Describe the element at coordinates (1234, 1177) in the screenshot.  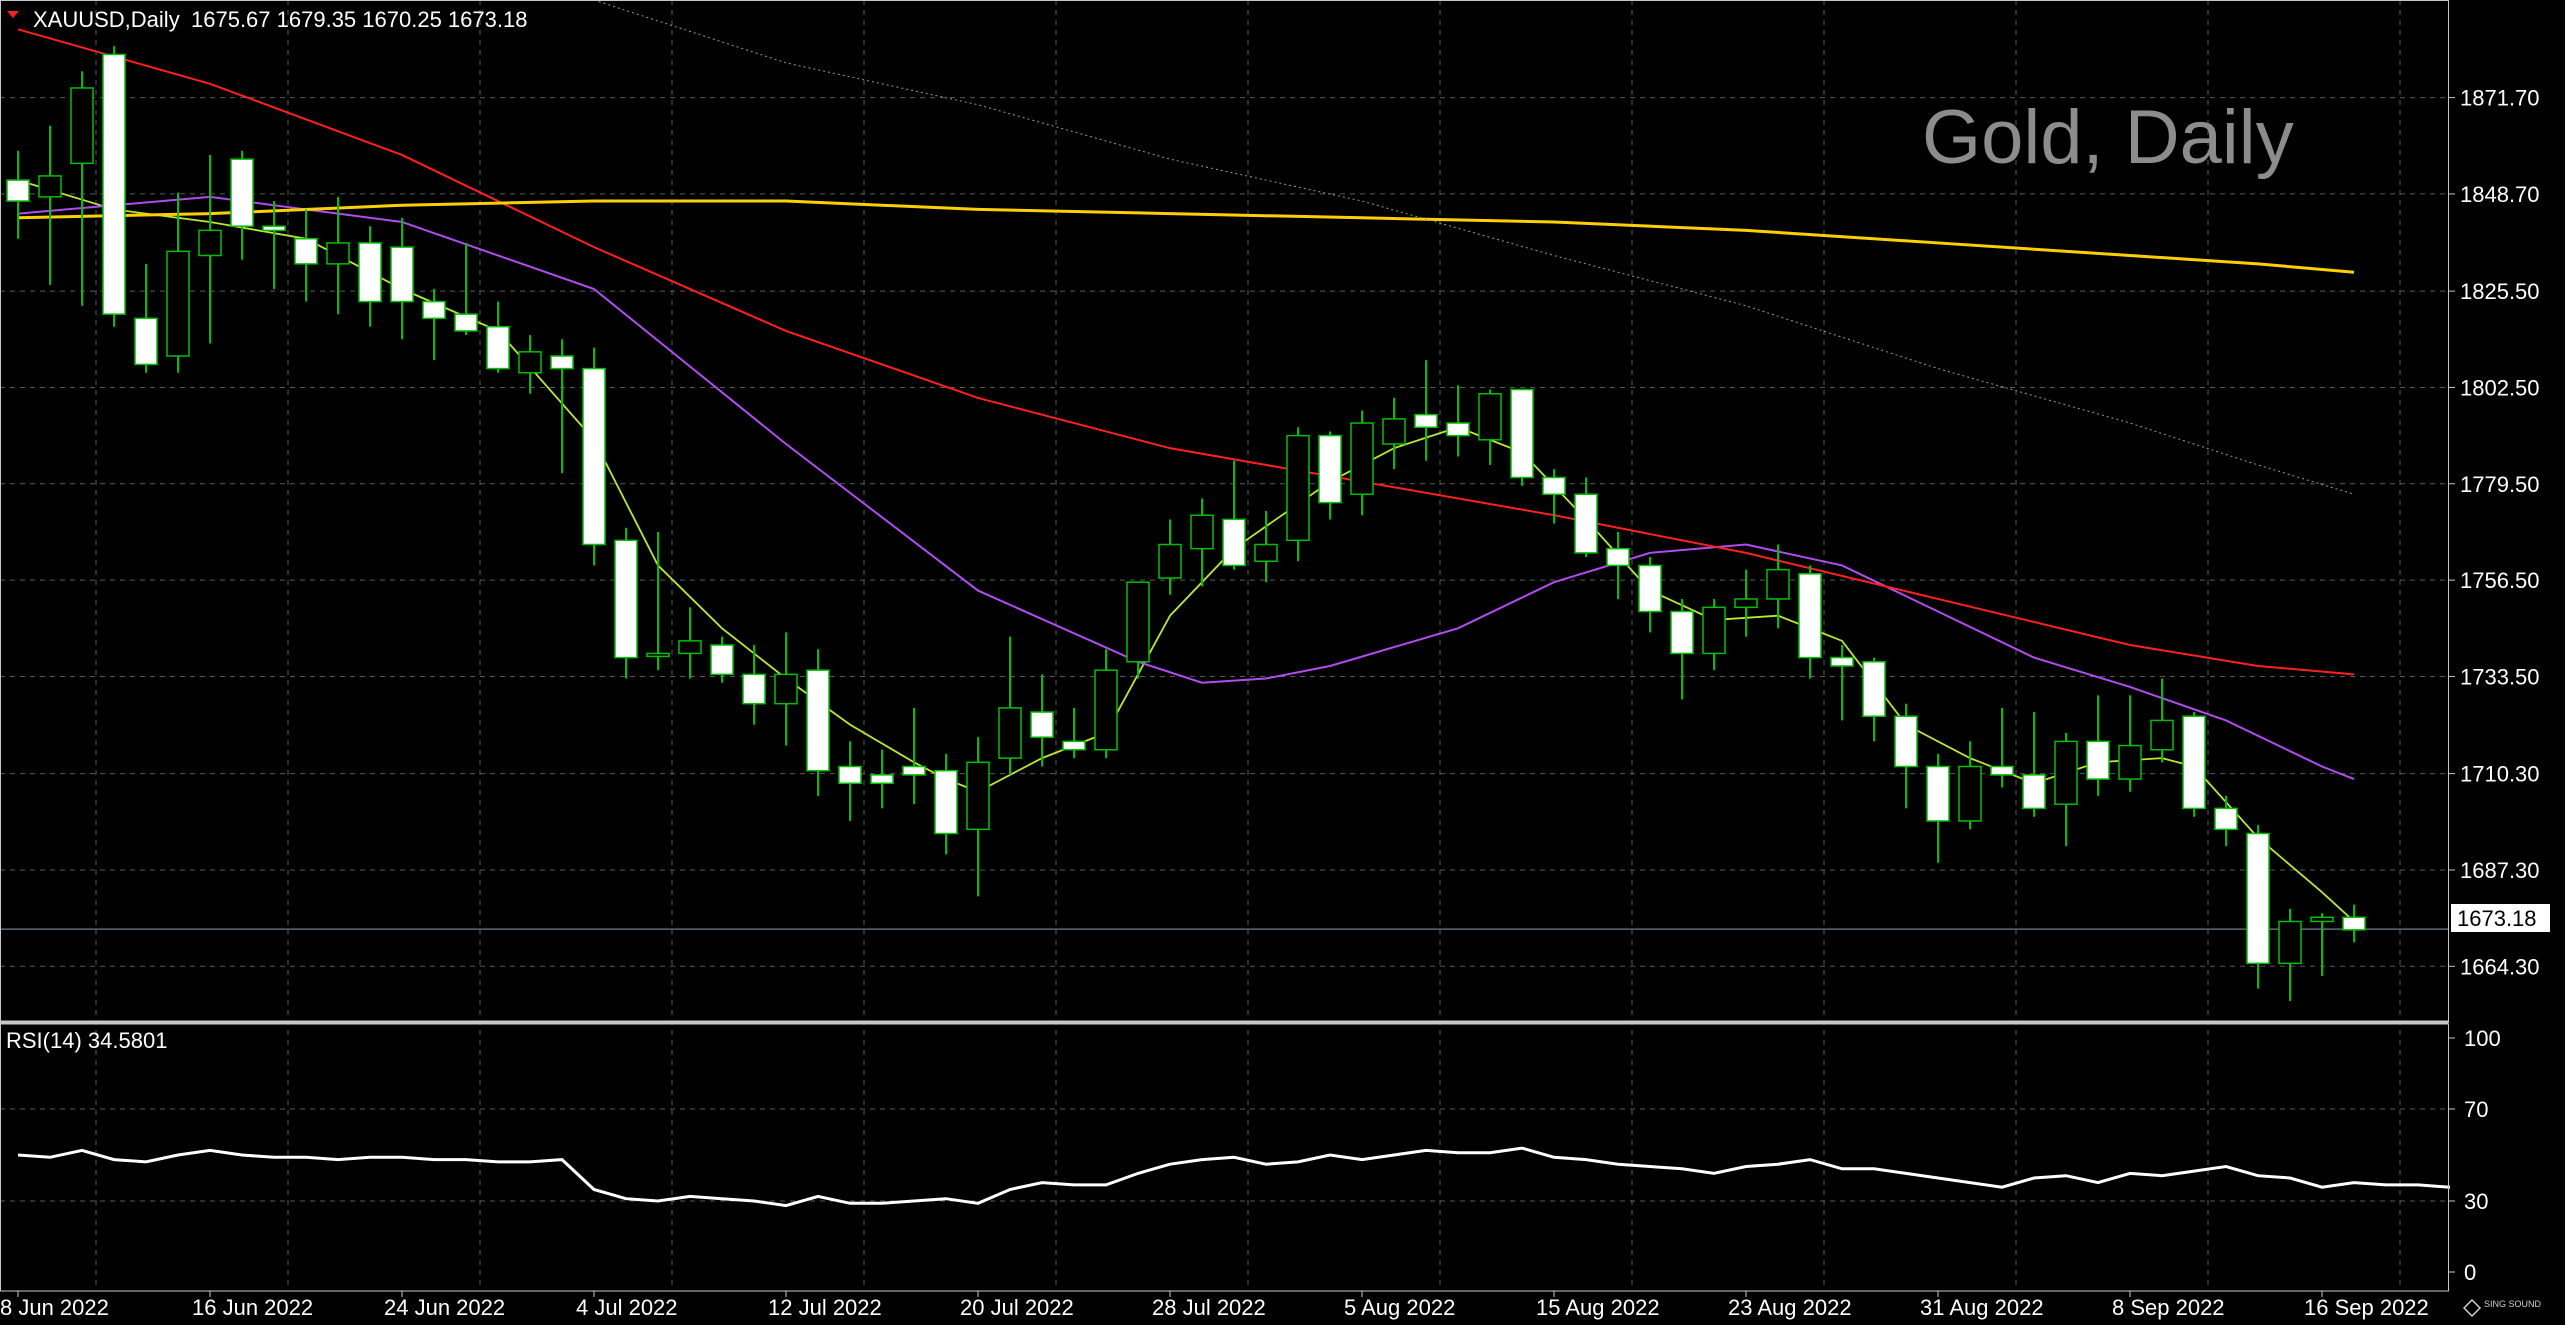
I see `rsi-line` at that location.